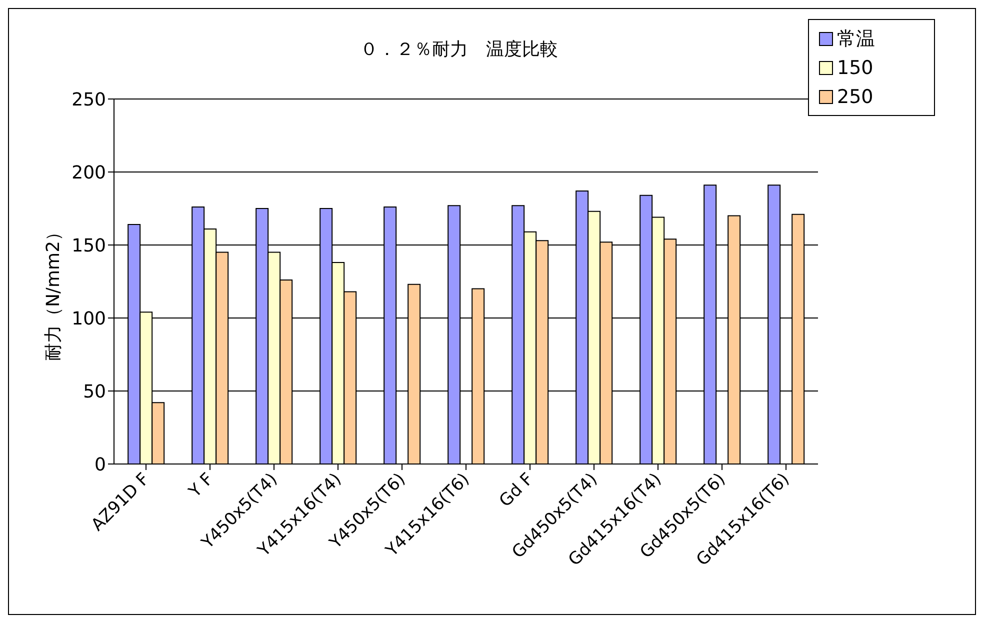 This screenshot has width=982, height=621. Describe the element at coordinates (89, 319) in the screenshot. I see `y-tick-label: 100` at that location.